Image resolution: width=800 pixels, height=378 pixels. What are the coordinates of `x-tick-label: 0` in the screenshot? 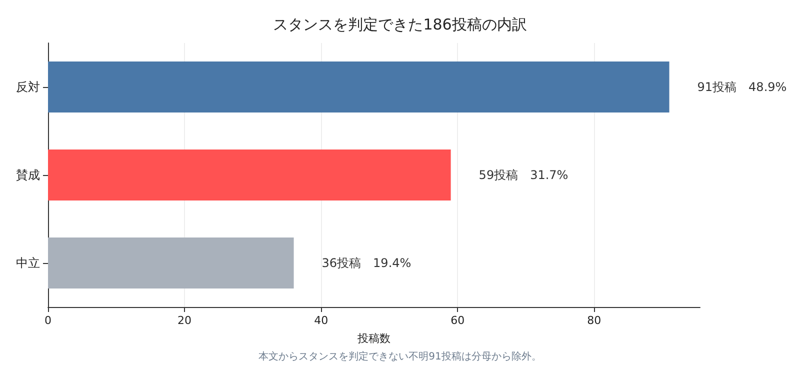 It's located at (48, 320).